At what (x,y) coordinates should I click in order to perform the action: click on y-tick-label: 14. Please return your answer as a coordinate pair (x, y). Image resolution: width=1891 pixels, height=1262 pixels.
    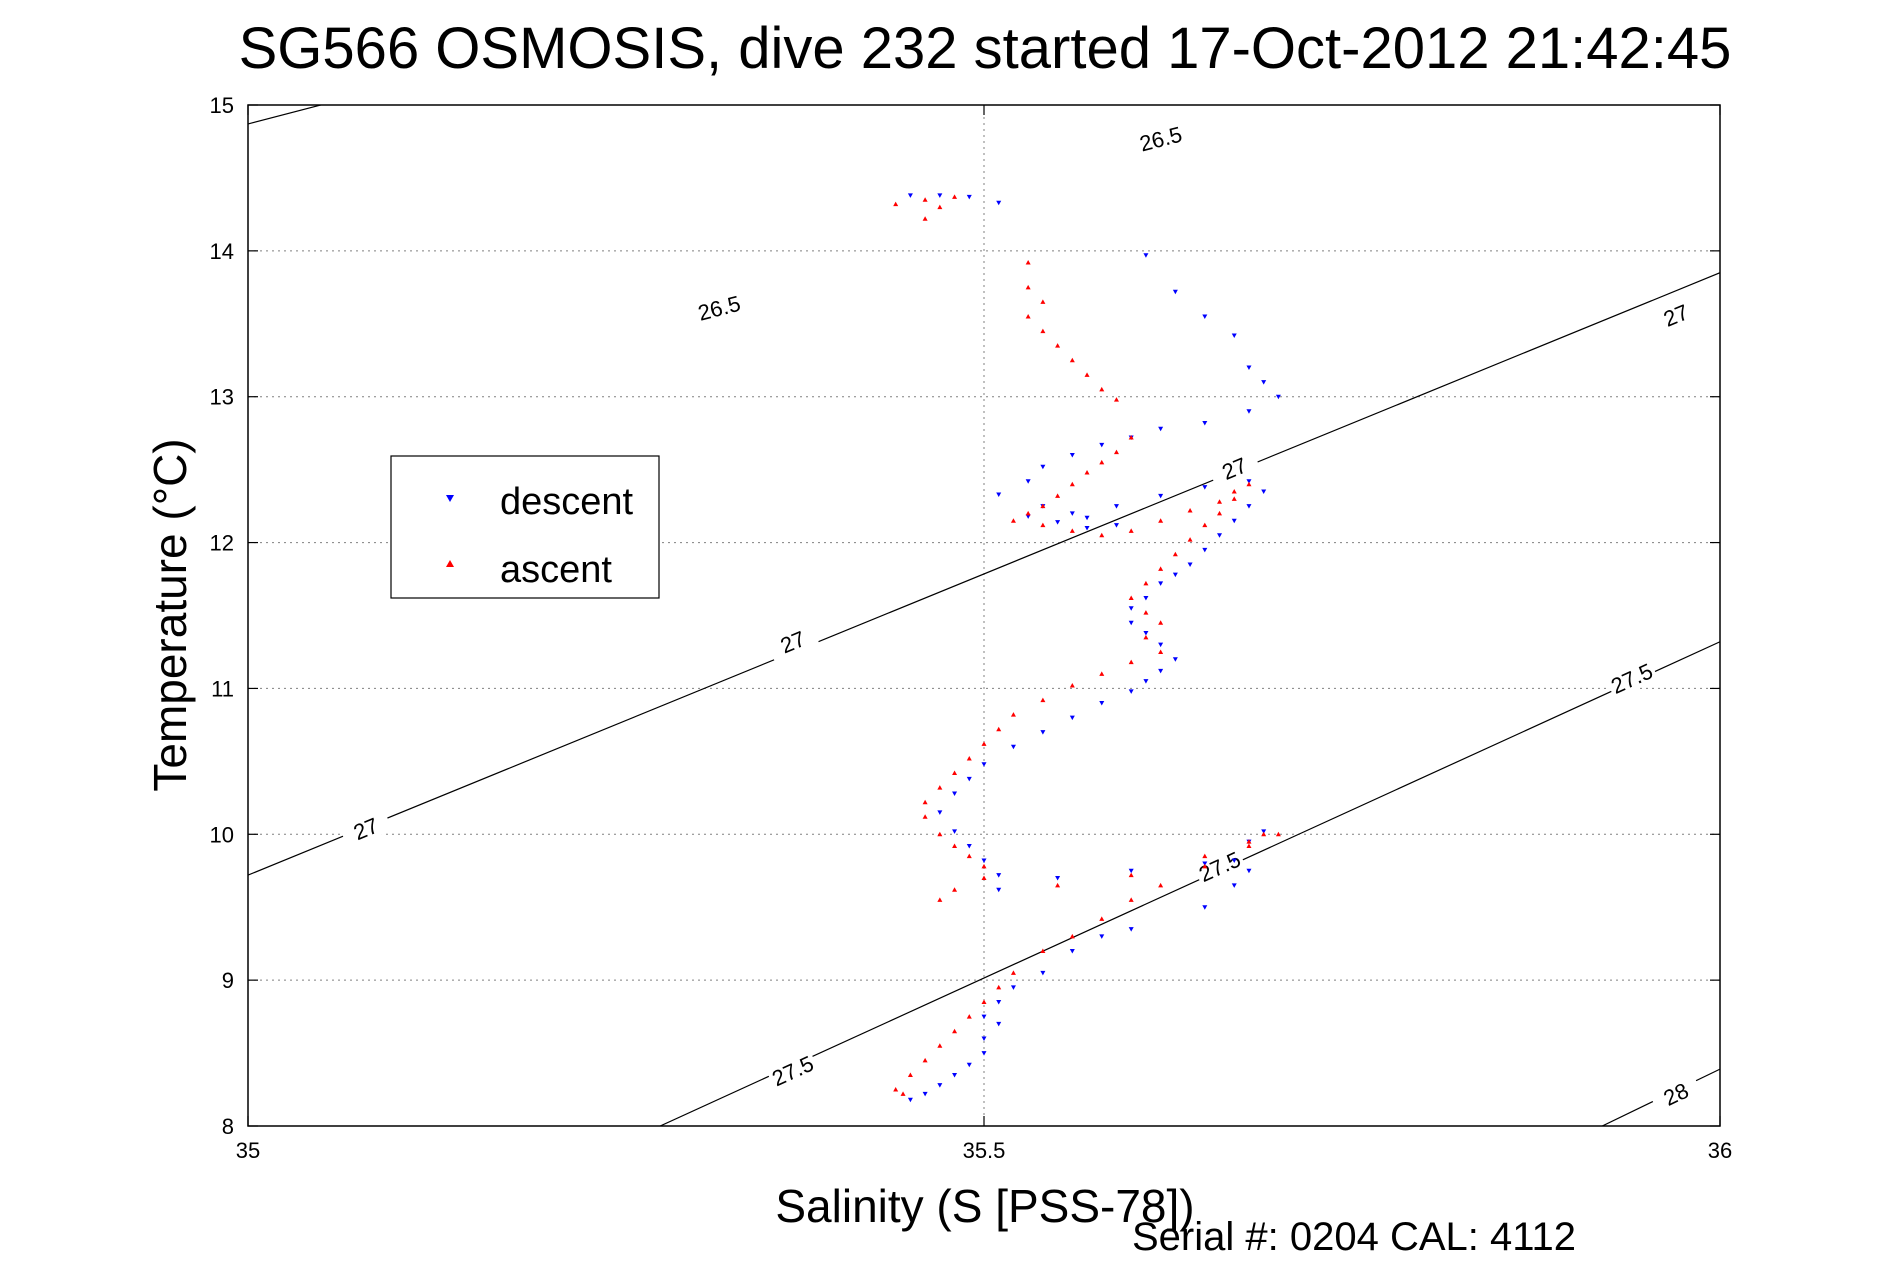
    Looking at the image, I should click on (222, 251).